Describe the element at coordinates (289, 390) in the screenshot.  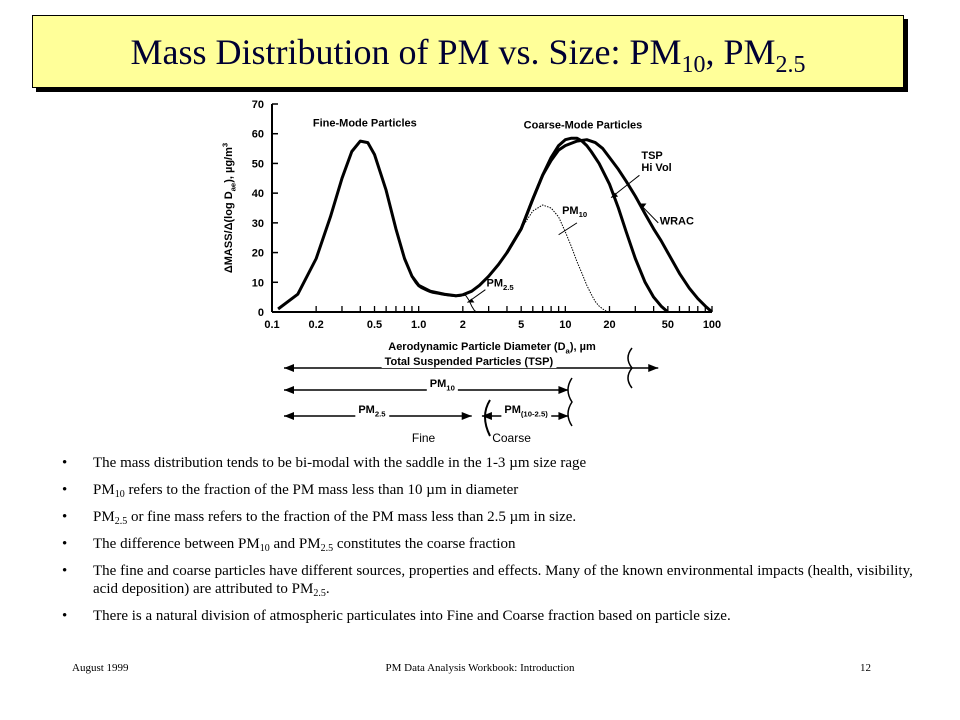
I see `range-pm10-arrow-left` at that location.